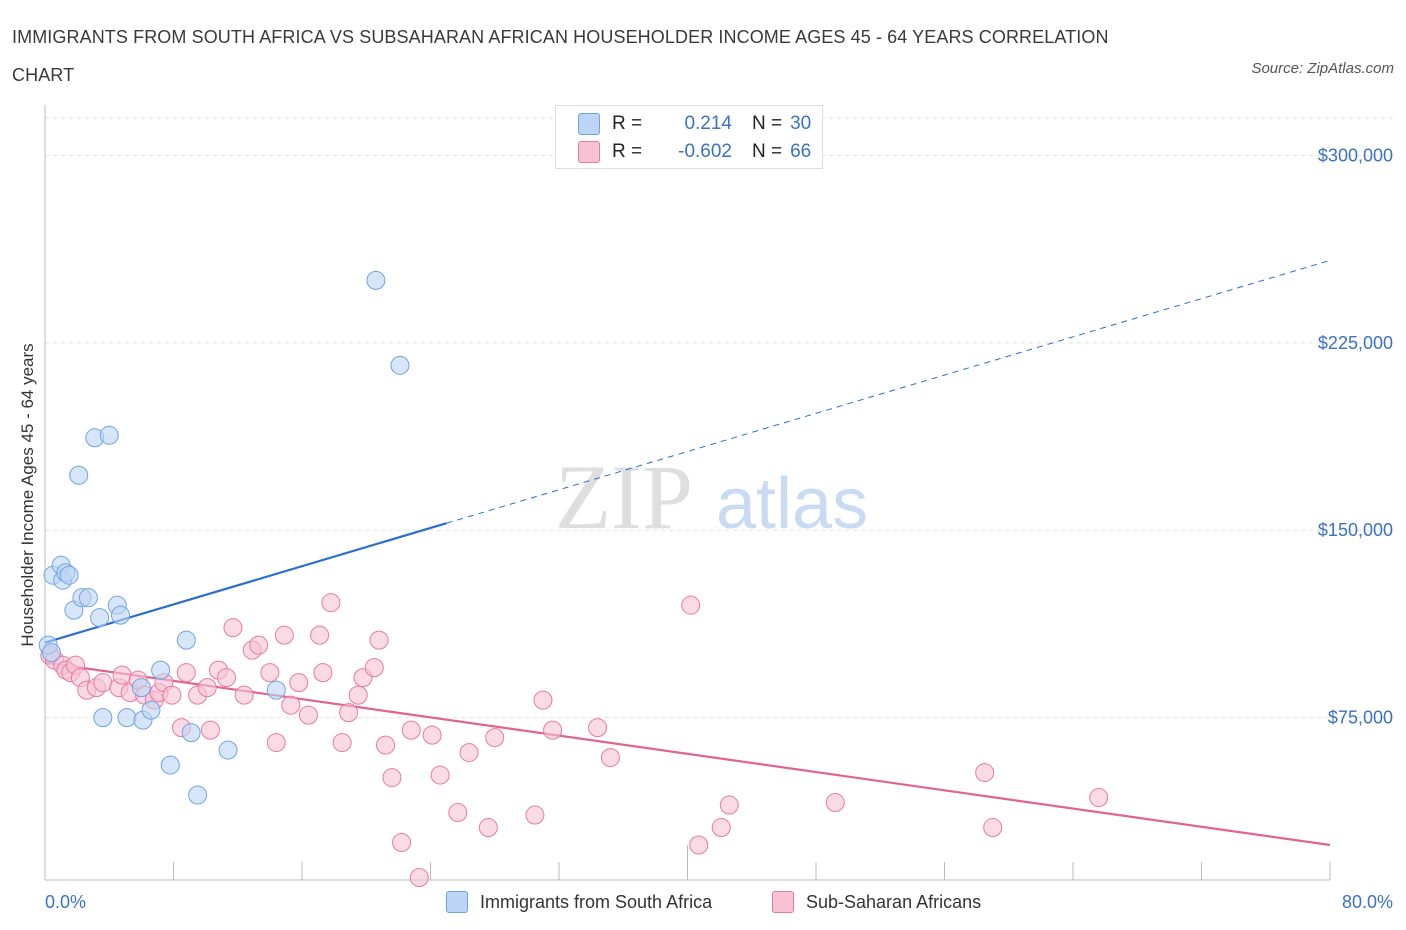 Image resolution: width=1406 pixels, height=930 pixels. I want to click on legend-swatch-blue, so click(589, 124).